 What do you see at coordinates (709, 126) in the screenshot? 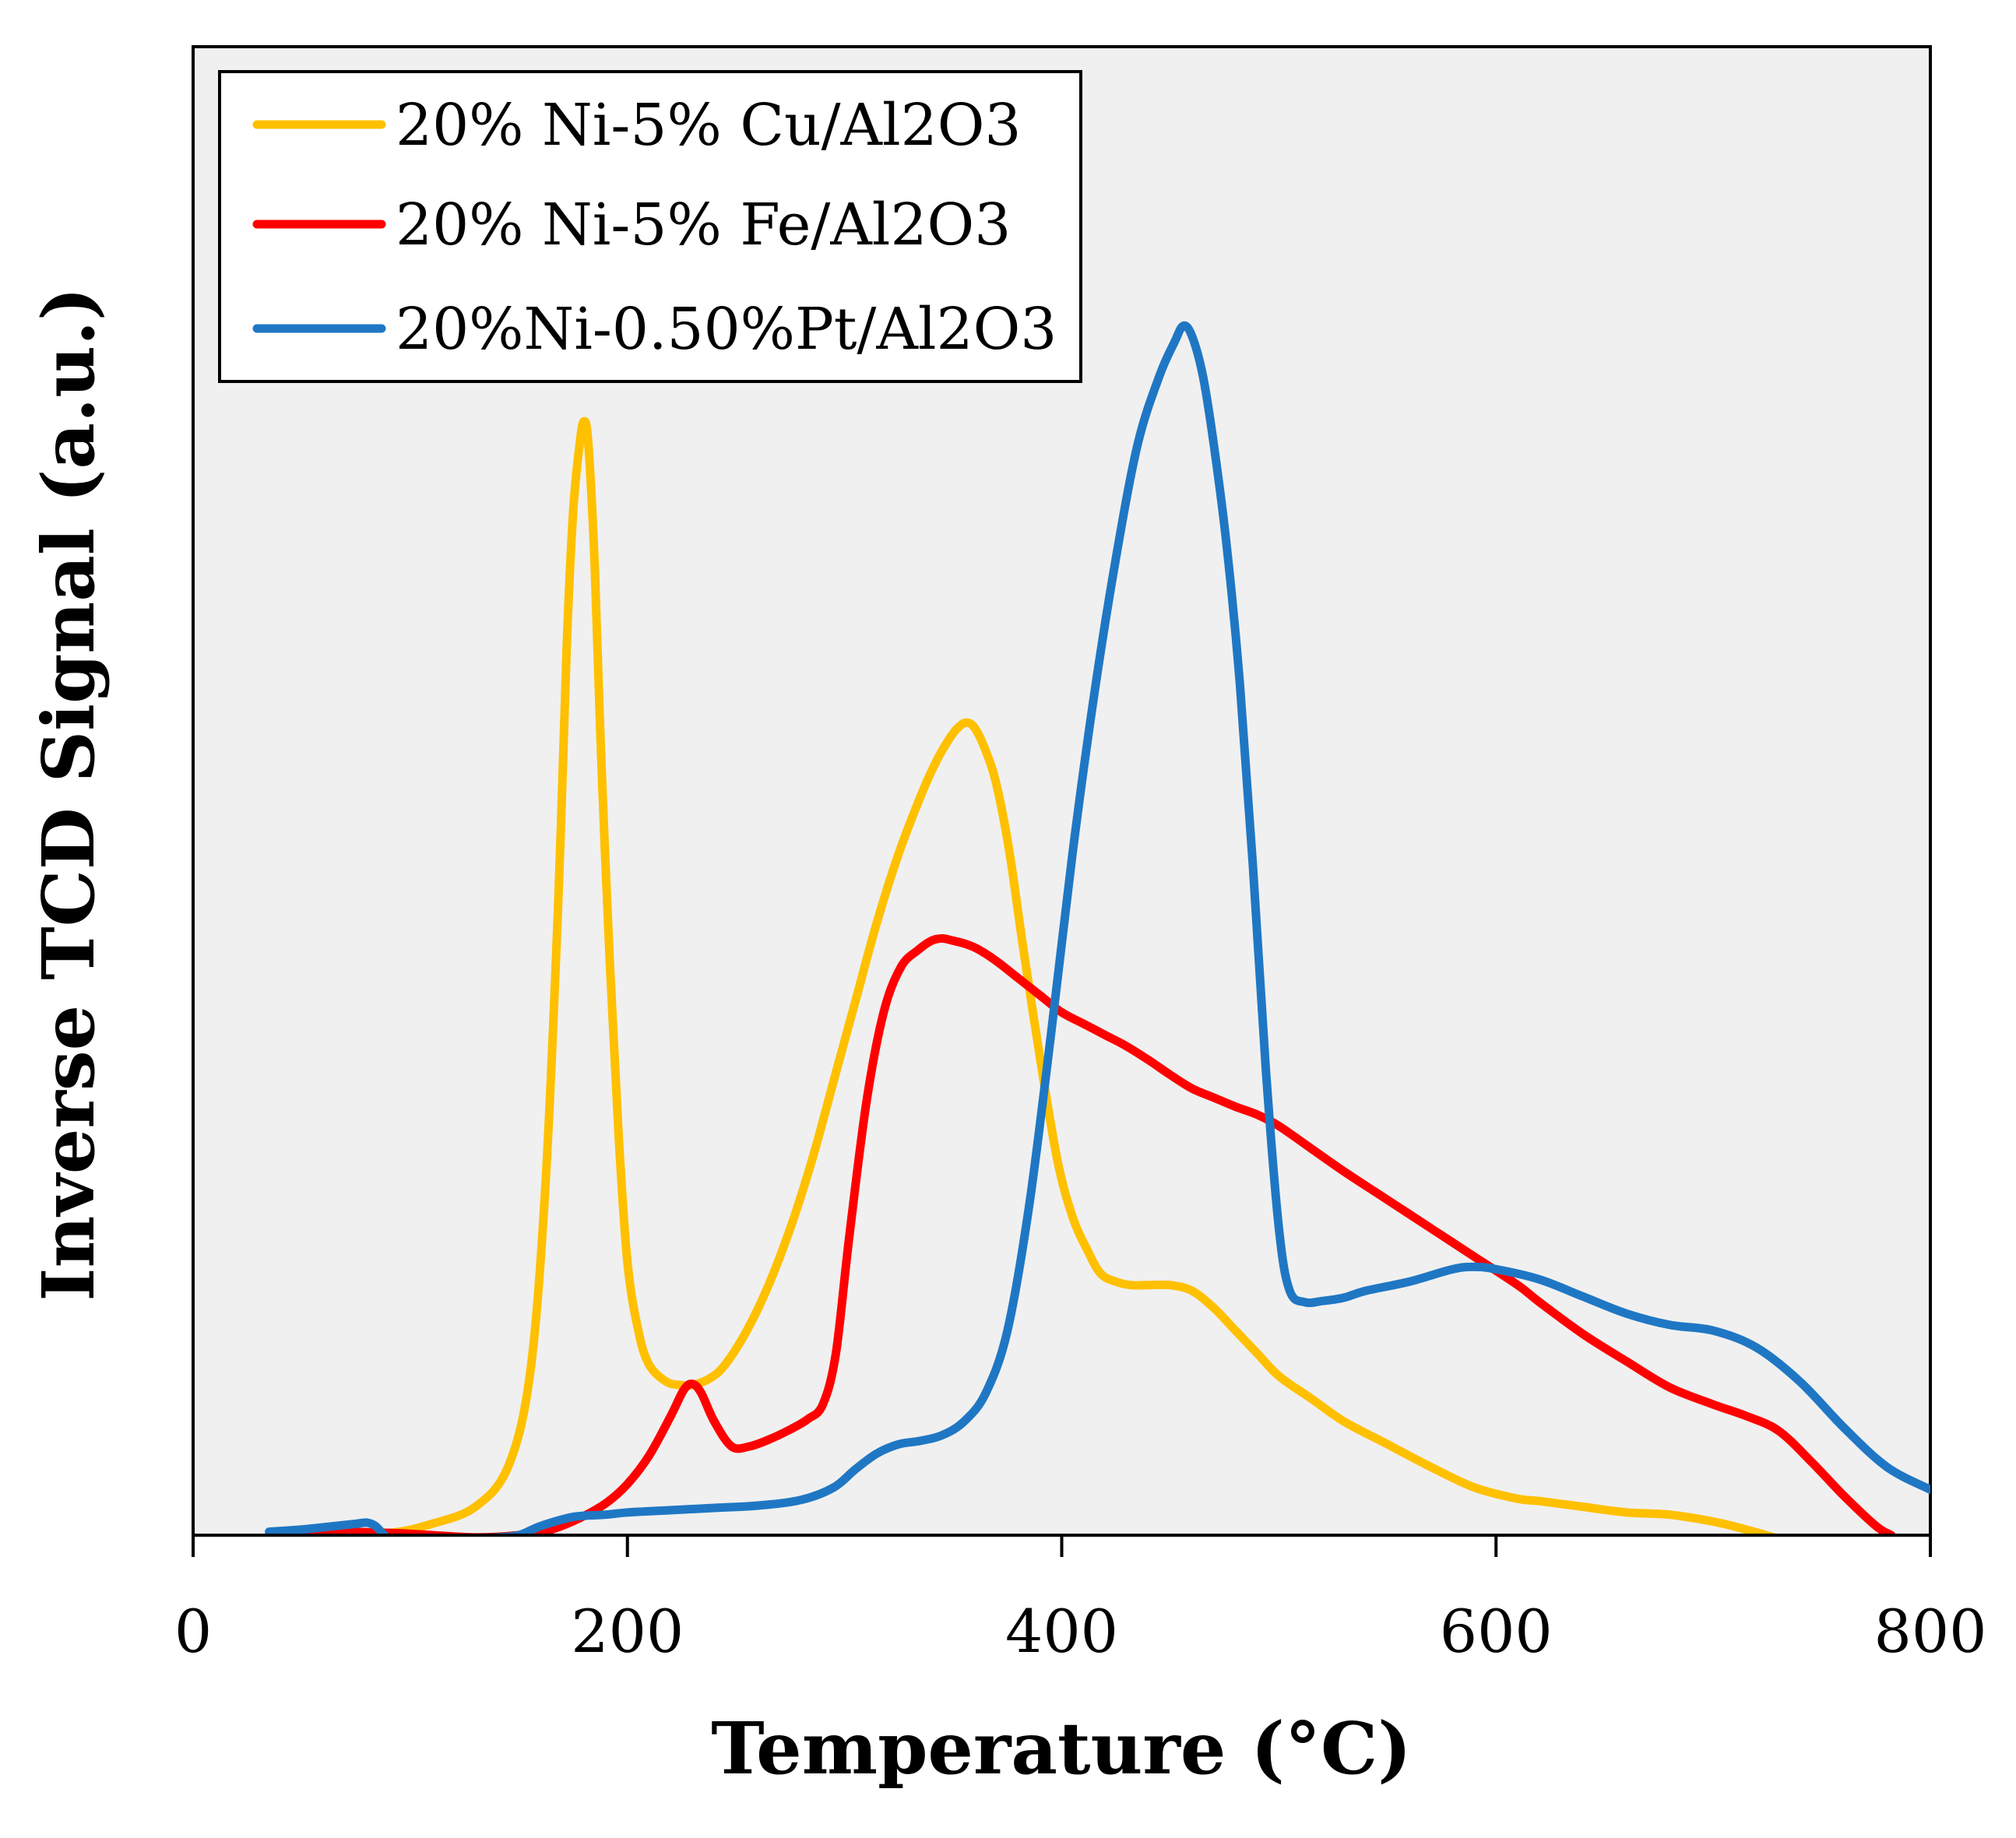
I see `legend-label-cu: 20% Ni-5% Cu/Al2O3` at bounding box center [709, 126].